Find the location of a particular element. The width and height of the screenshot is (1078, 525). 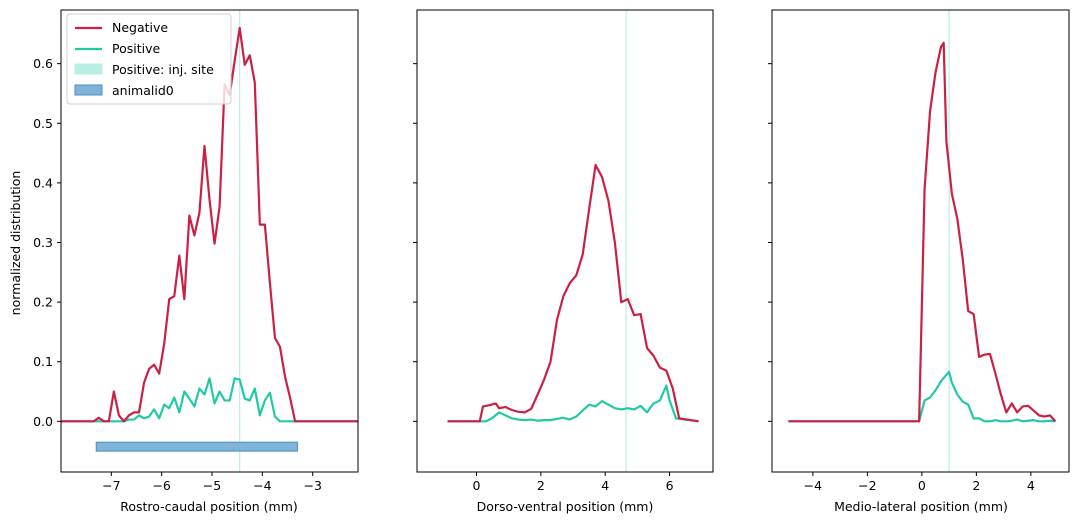

legend-inj-site-label: Positive: inj. site is located at coordinates (163, 69).